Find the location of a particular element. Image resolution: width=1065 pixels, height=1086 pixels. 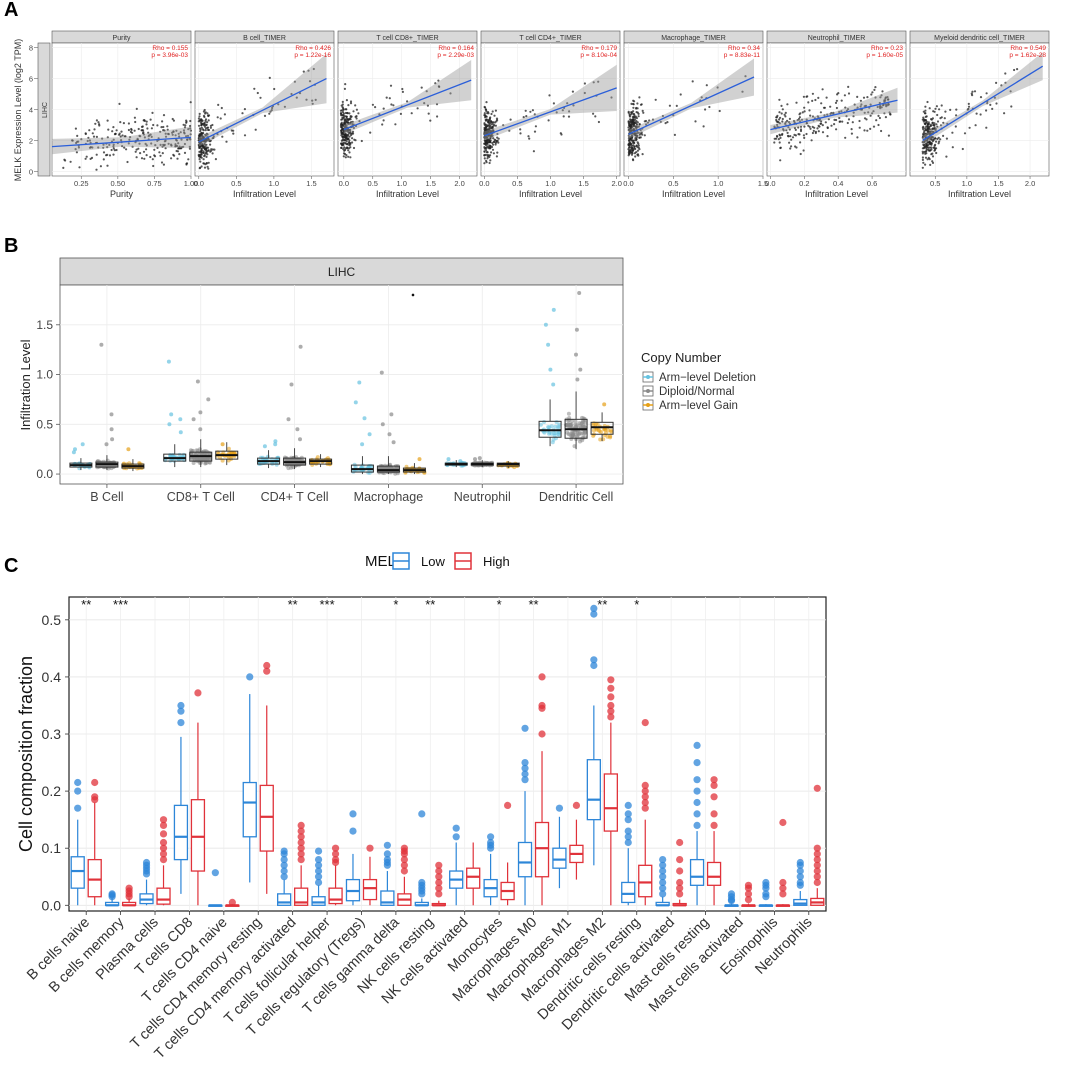

regression-line is located at coordinates (834, 115).